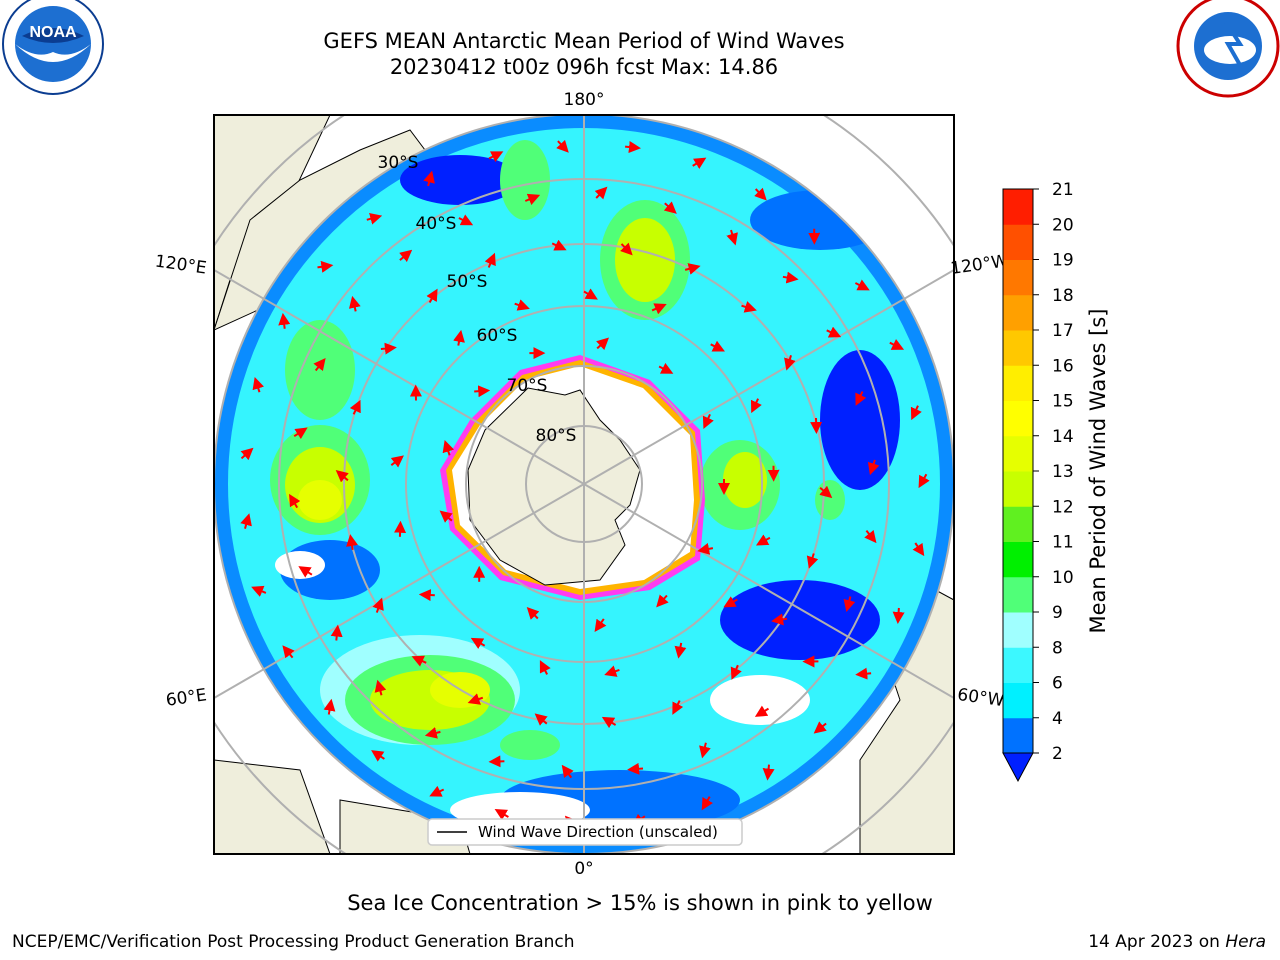  Describe the element at coordinates (1057, 754) in the screenshot. I see `colorbar-tick-label: 2` at that location.